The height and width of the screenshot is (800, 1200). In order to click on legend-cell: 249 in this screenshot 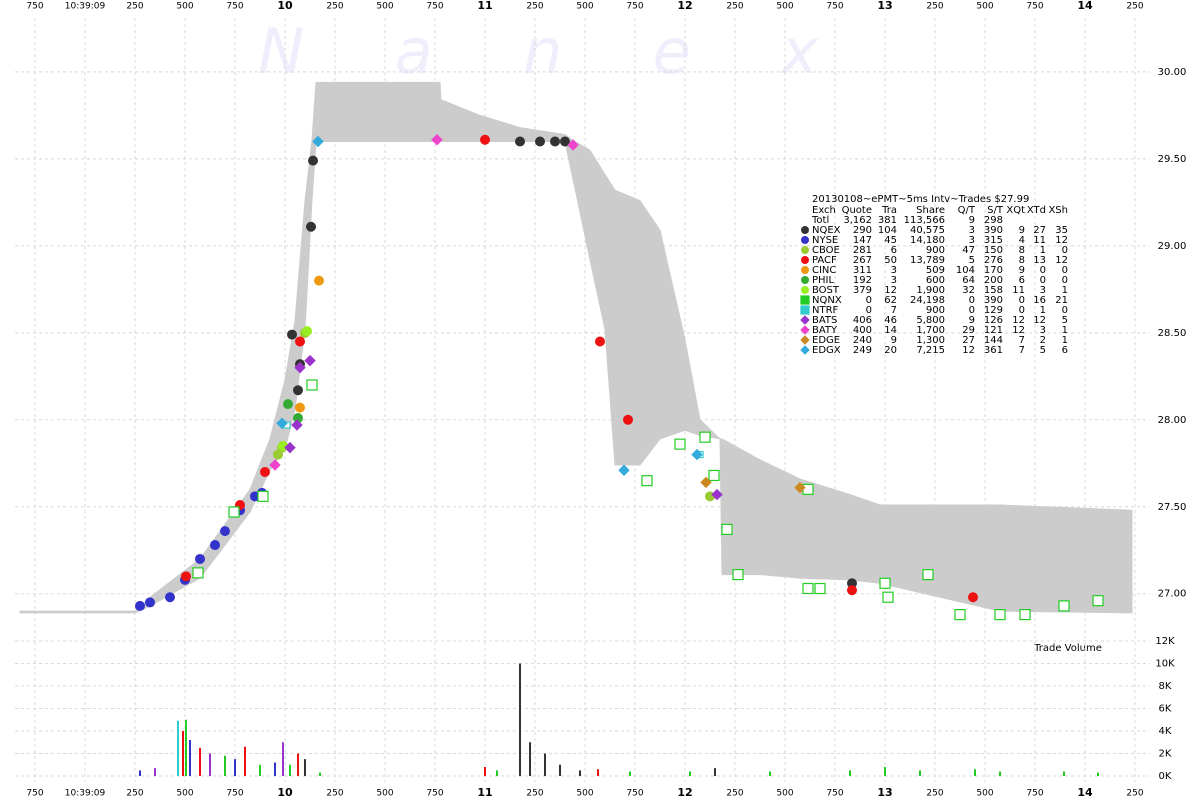, I will do `click(862, 350)`.